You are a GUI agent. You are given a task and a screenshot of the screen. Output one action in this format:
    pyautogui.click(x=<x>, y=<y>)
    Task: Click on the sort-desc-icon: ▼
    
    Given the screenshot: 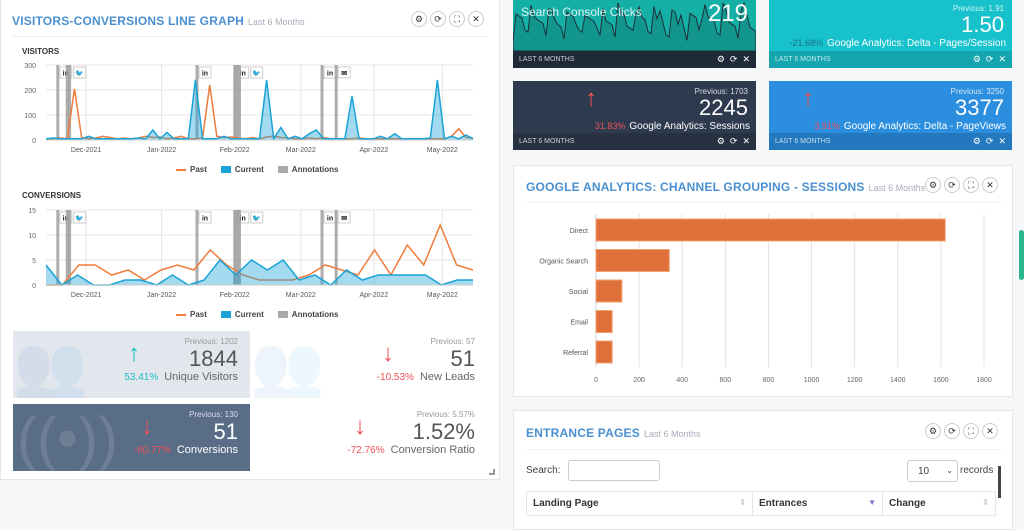 What is the action you would take?
    pyautogui.click(x=872, y=502)
    